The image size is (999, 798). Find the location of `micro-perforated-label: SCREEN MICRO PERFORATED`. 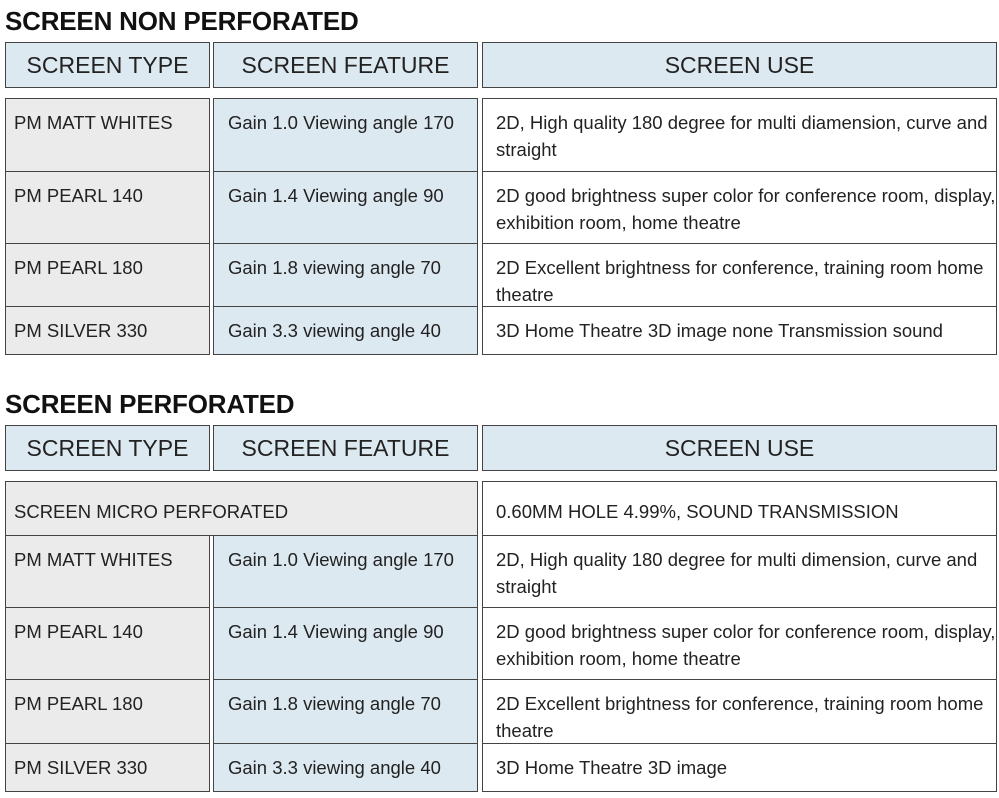

micro-perforated-label: SCREEN MICRO PERFORATED is located at coordinates (241, 508).